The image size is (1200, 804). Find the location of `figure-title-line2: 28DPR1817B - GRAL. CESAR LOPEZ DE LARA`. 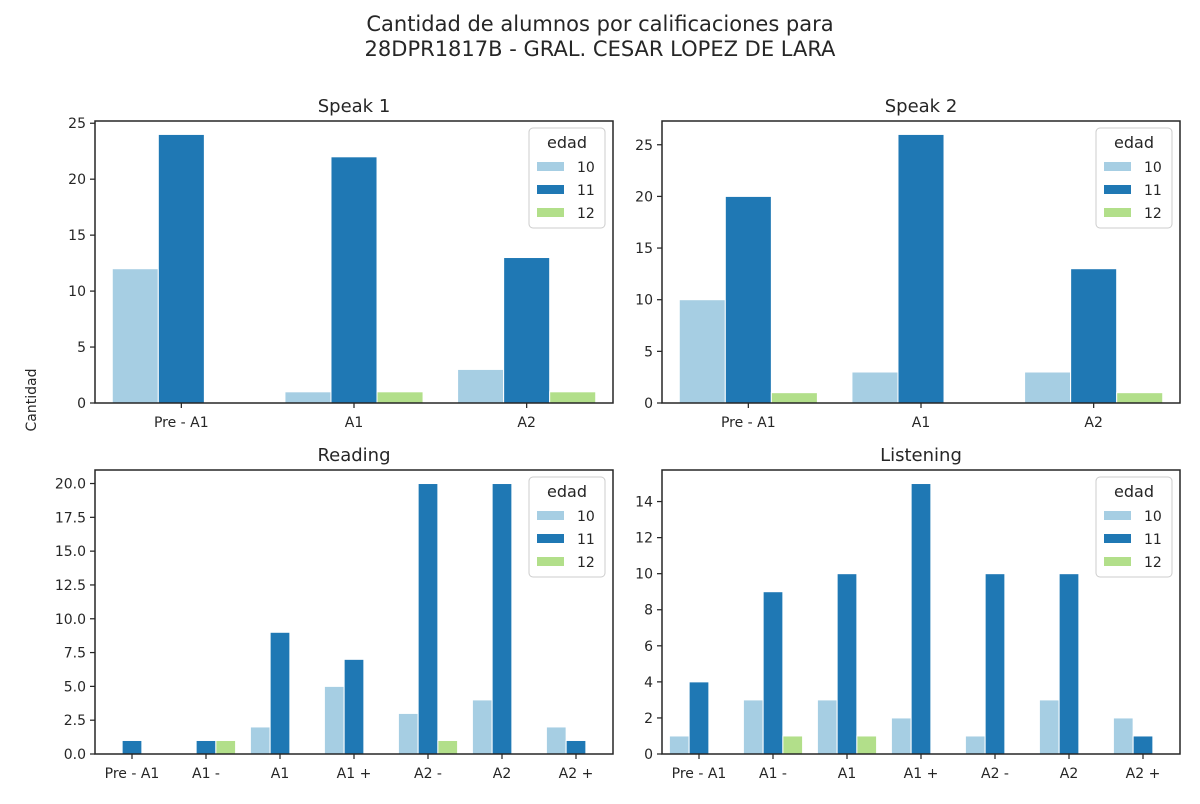

figure-title-line2: 28DPR1817B - GRAL. CESAR LOPEZ DE LARA is located at coordinates (600, 49).